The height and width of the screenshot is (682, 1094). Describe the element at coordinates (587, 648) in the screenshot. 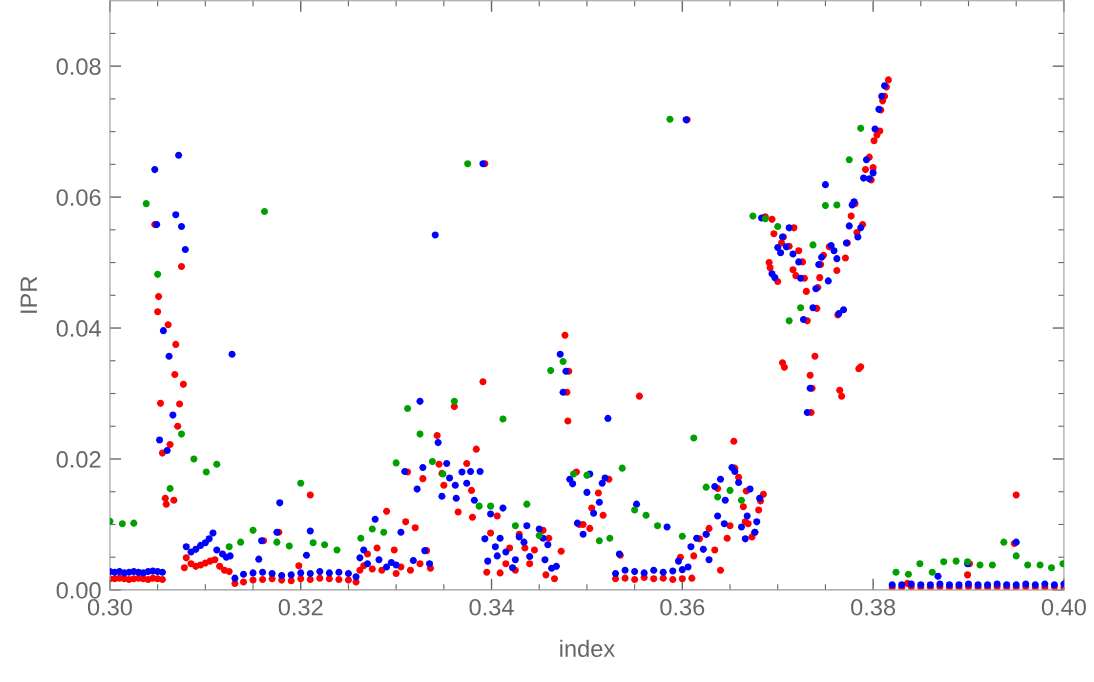

I see `x-axis-title: index` at that location.